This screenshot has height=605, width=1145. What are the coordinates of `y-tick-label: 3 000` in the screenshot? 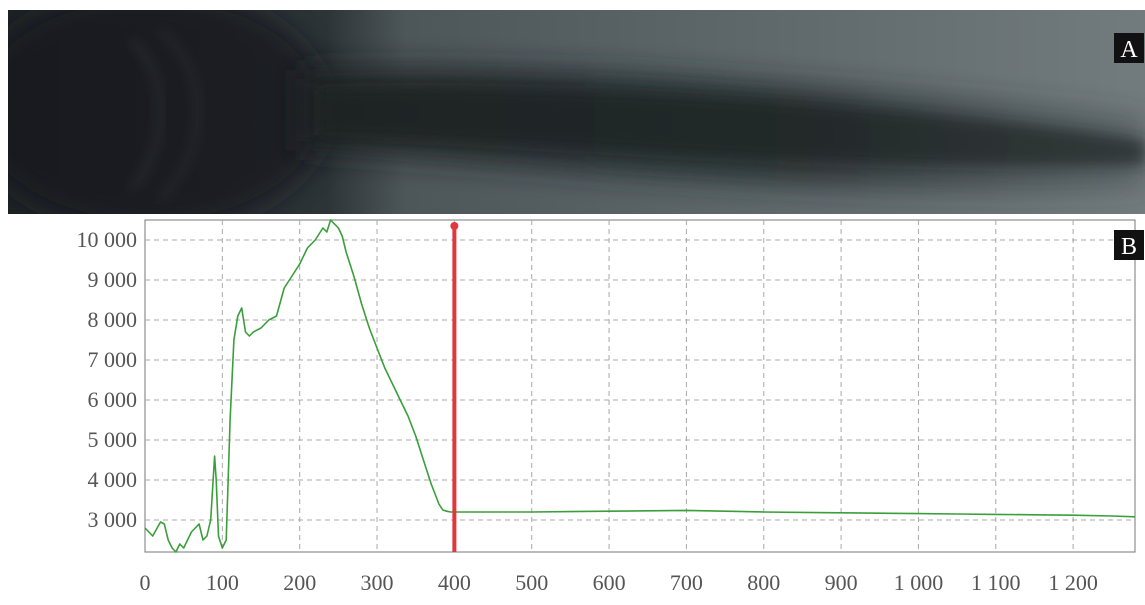 It's located at (113, 519).